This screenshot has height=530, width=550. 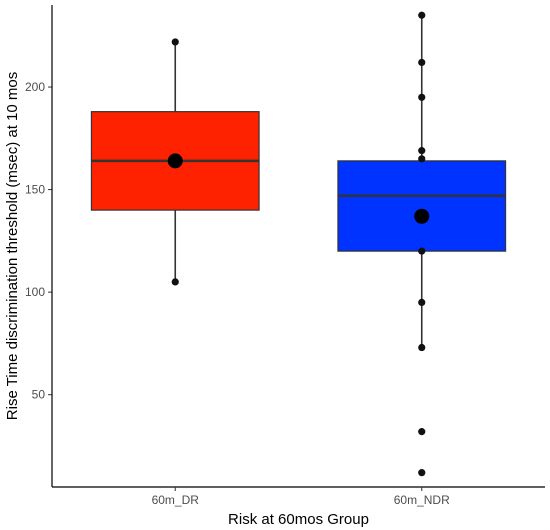 I want to click on y-axis-ticks: 50 100 150 200, so click(x=38, y=241).